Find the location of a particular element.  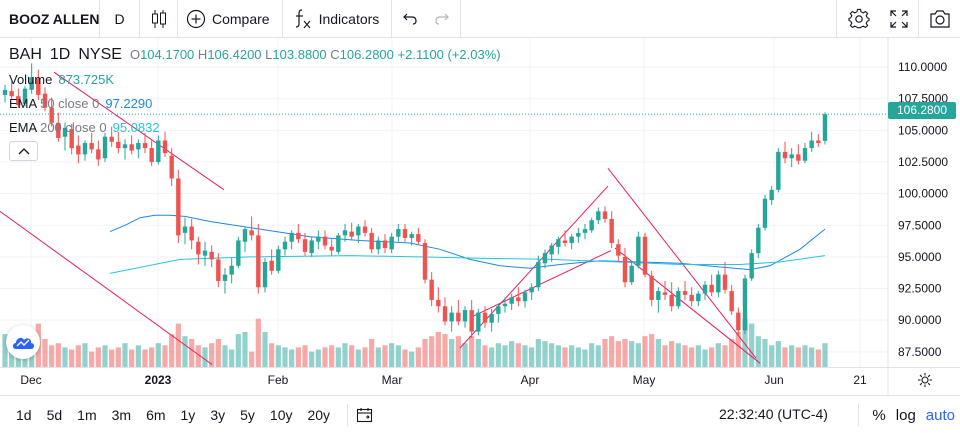

symbol-name: BOOZ ALLEN HAMILTON is located at coordinates (54, 18).